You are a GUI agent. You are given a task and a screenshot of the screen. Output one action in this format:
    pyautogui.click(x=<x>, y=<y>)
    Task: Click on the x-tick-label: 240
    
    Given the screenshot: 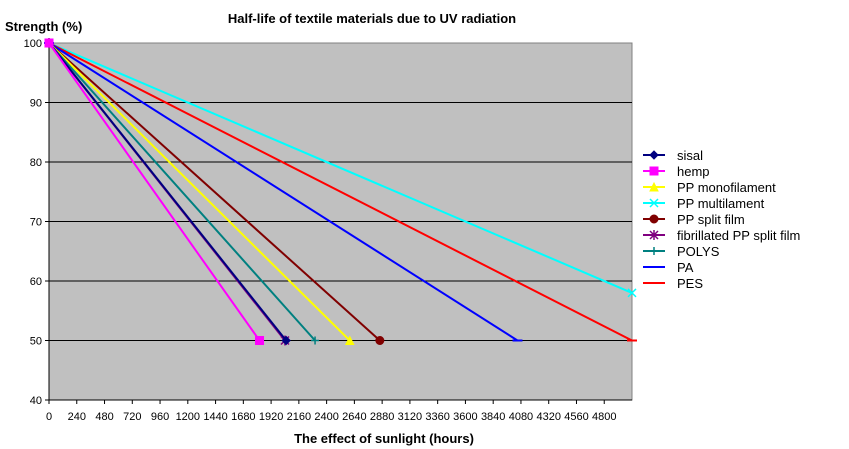 What is the action you would take?
    pyautogui.click(x=77, y=417)
    